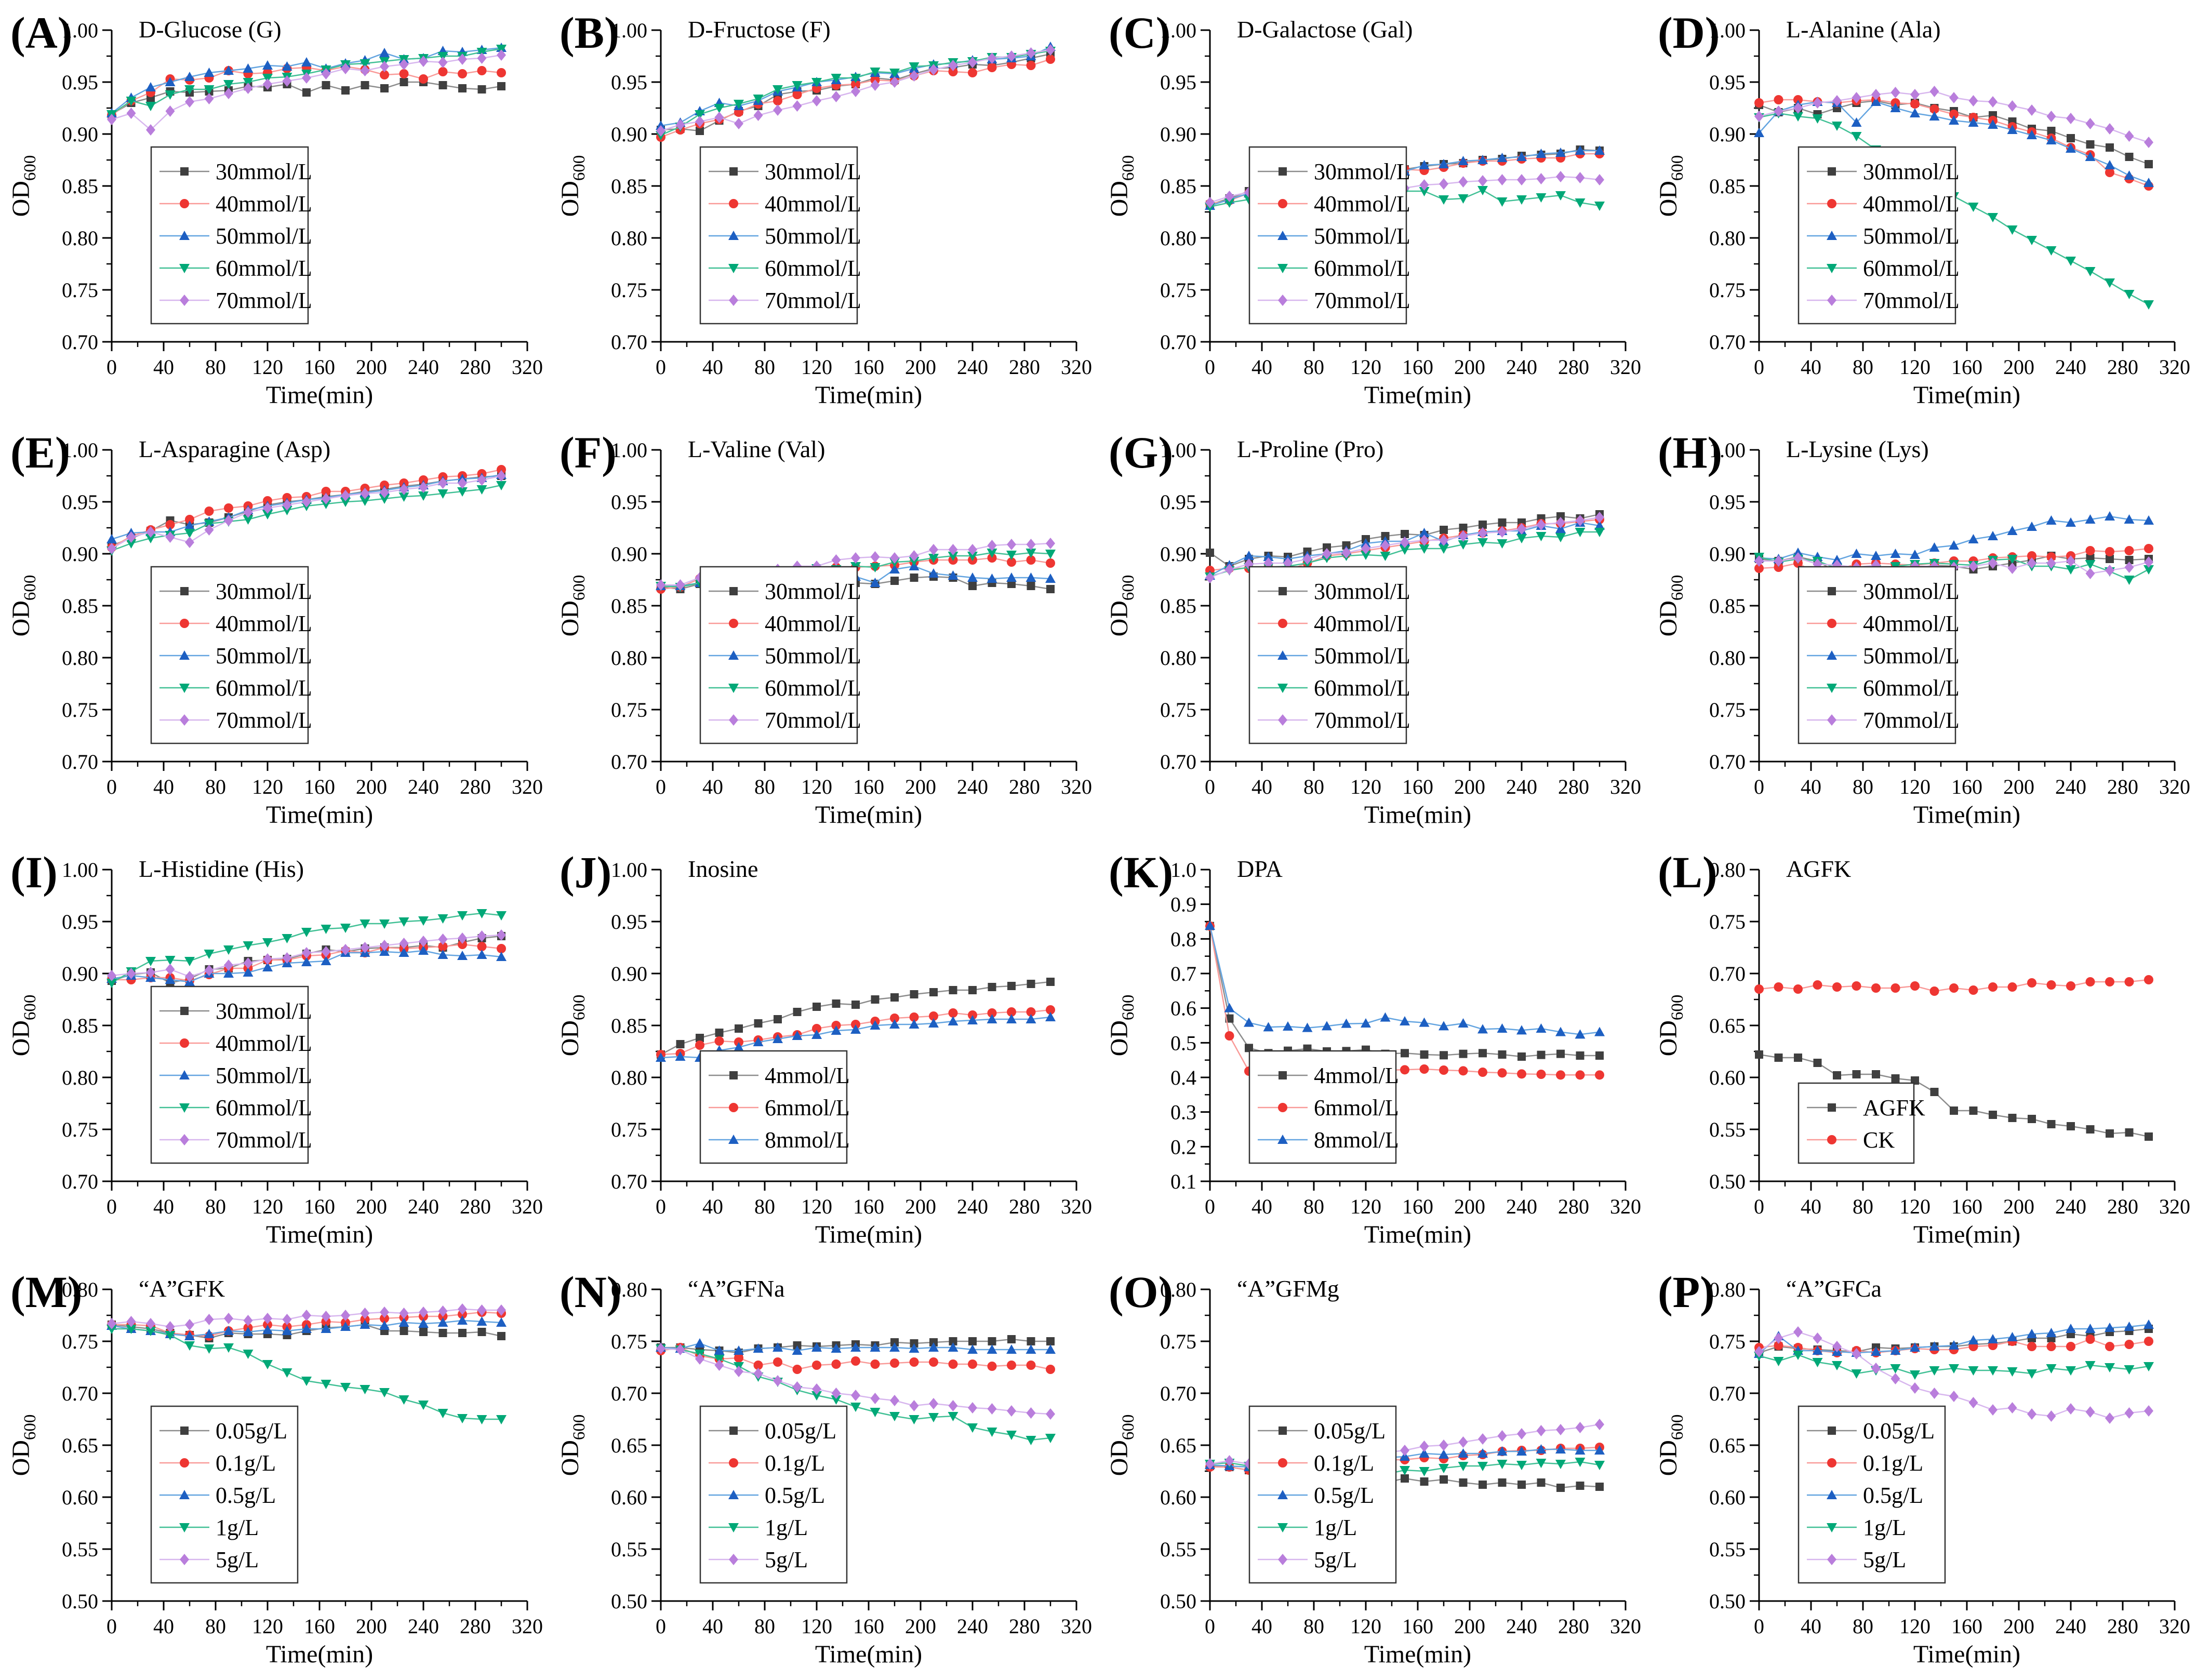 The image size is (2197, 1680). I want to click on x-tick-label: 200, so click(371, 1206).